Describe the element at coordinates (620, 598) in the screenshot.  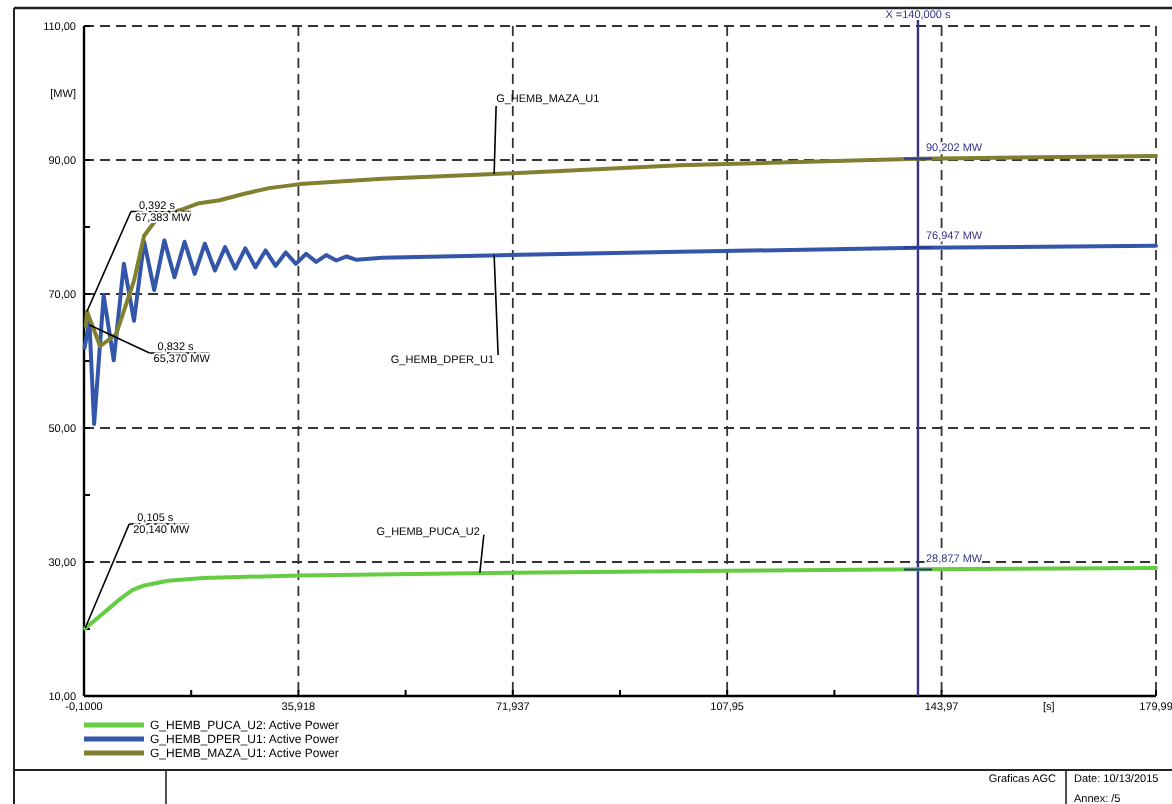
I see `line-series` at that location.